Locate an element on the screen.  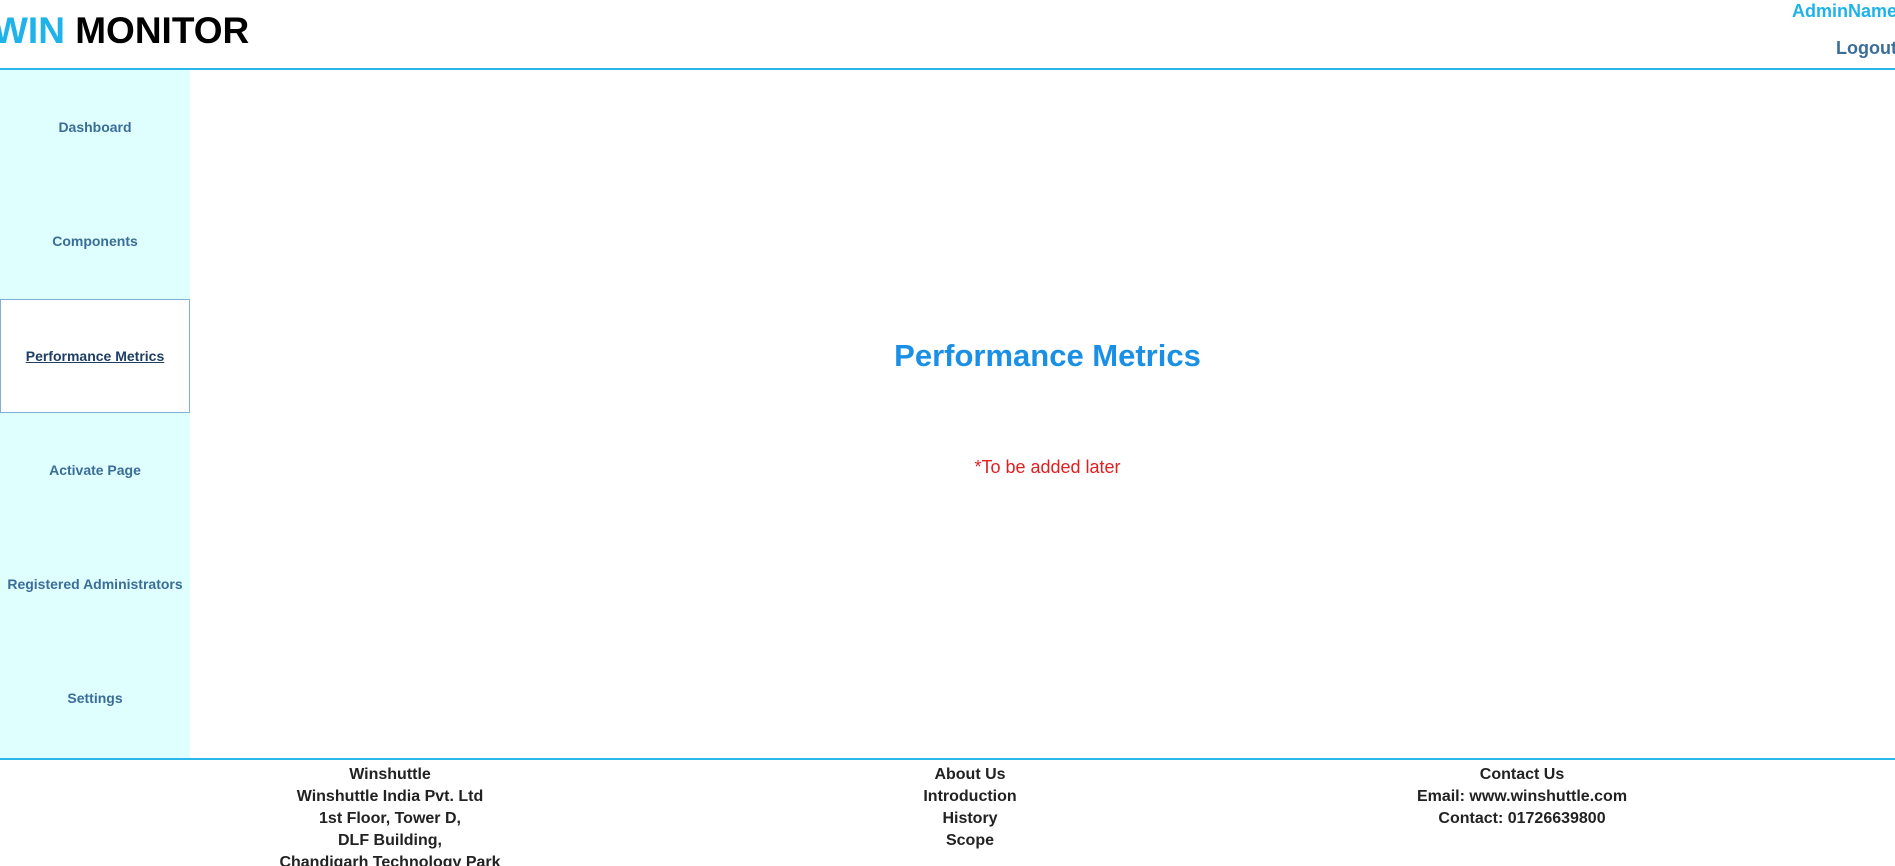
footer-company-line: Winshuttle India Pvt. Ltd is located at coordinates (390, 796).